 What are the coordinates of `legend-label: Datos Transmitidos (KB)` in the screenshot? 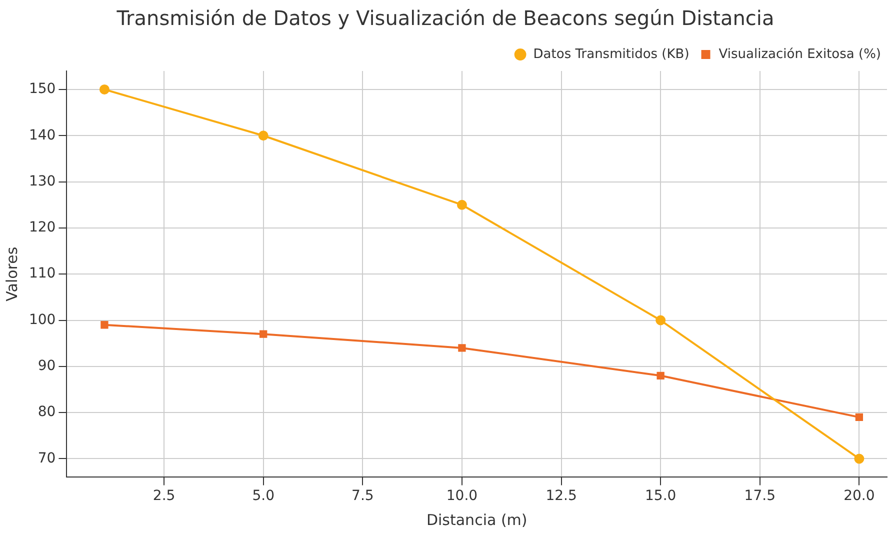 It's located at (611, 54).